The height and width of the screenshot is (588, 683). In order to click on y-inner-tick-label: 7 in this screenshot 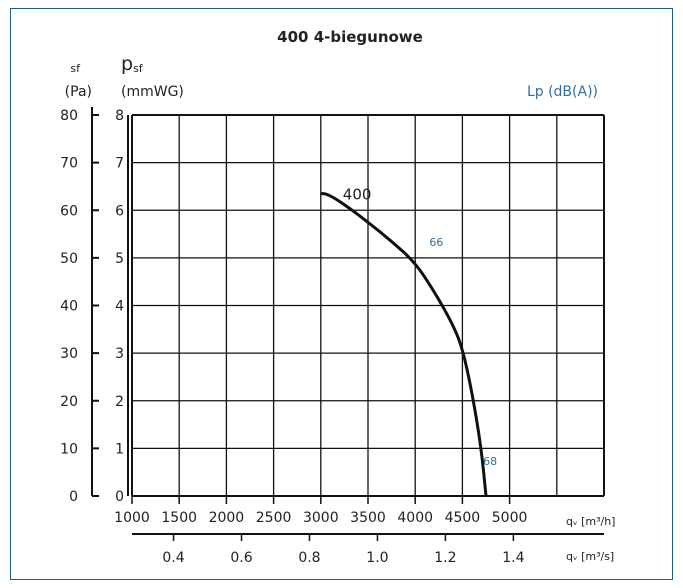, I will do `click(119, 164)`.